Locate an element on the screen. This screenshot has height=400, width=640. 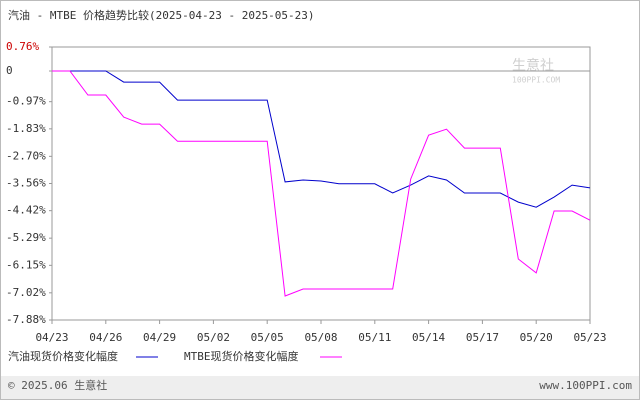
legend-label: 汽油现货价格变化幅度 is located at coordinates (63, 356).